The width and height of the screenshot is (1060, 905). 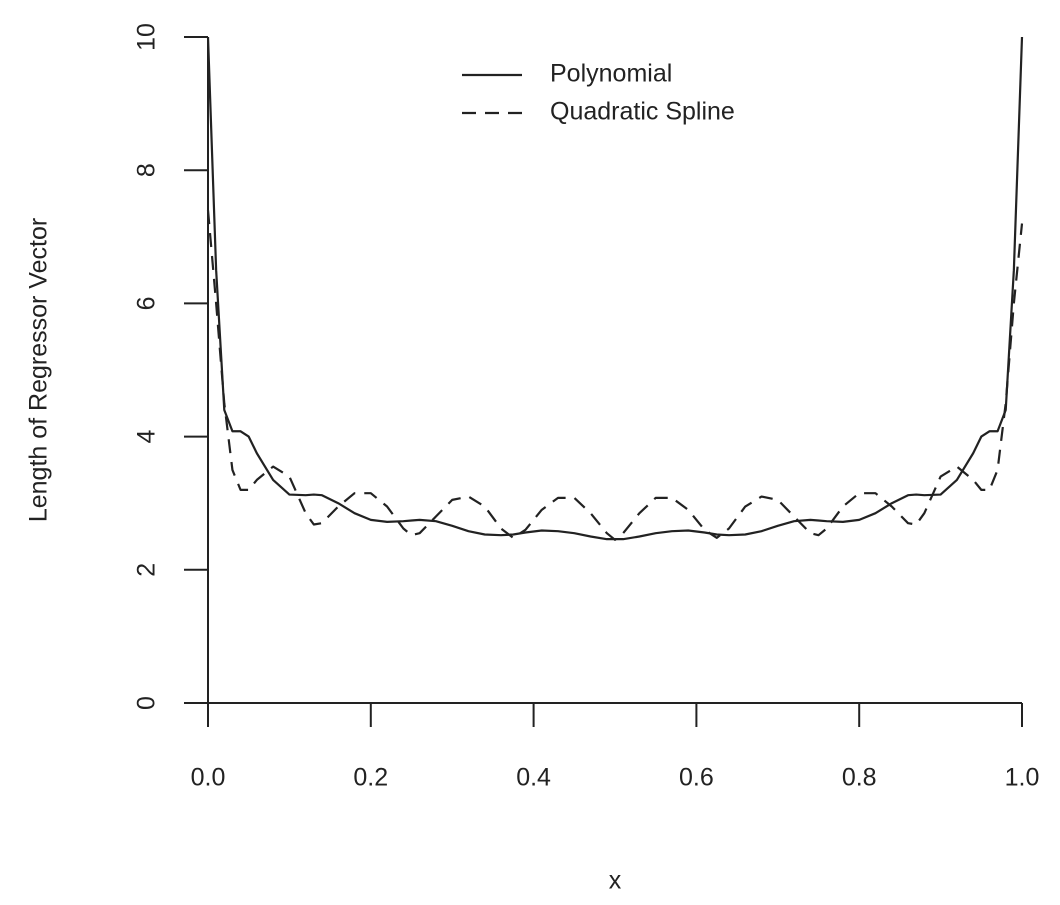 What do you see at coordinates (147, 303) in the screenshot?
I see `y-tick-label: 6` at bounding box center [147, 303].